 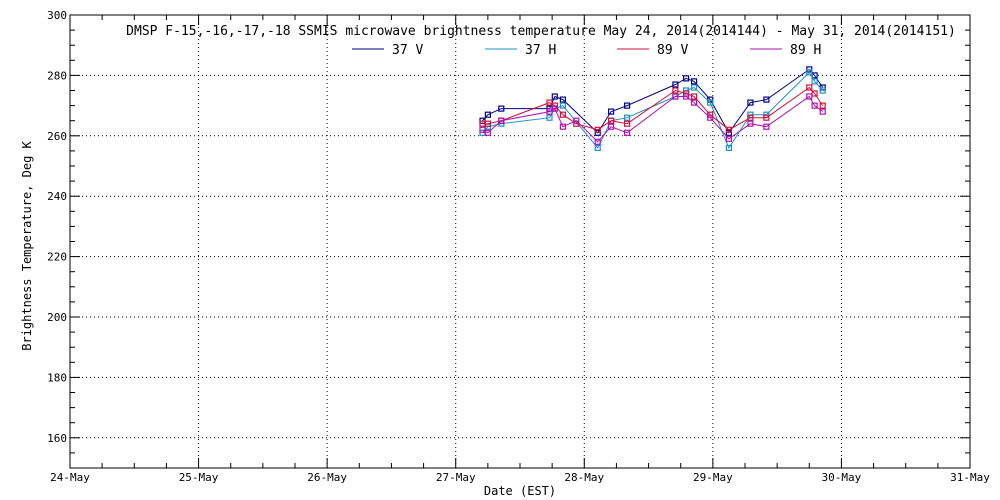 I want to click on legend-label: 37 V, so click(x=407, y=50).